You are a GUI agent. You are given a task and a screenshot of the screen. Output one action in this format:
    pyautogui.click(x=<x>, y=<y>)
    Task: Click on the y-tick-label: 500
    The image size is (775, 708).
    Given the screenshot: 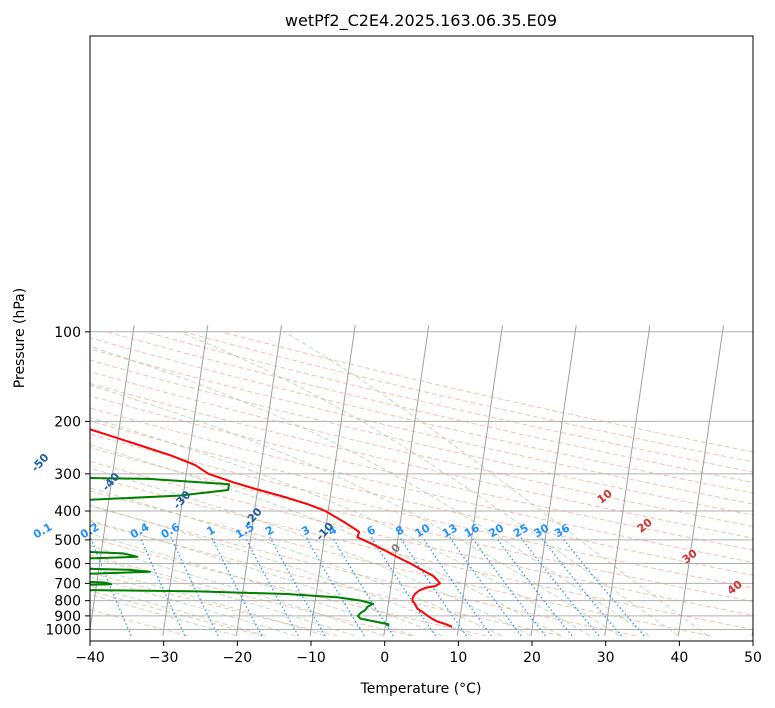 What is the action you would take?
    pyautogui.click(x=67, y=541)
    